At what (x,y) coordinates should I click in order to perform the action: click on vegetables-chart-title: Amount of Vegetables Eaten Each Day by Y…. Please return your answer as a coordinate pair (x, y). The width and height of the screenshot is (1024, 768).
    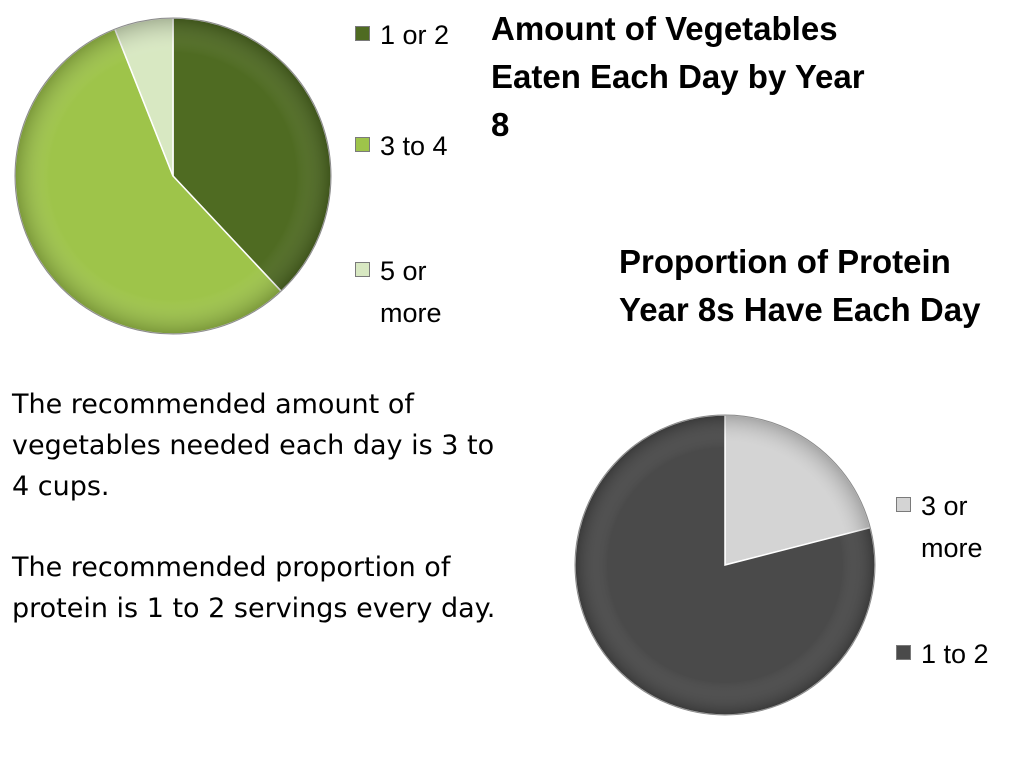
    Looking at the image, I should click on (678, 76).